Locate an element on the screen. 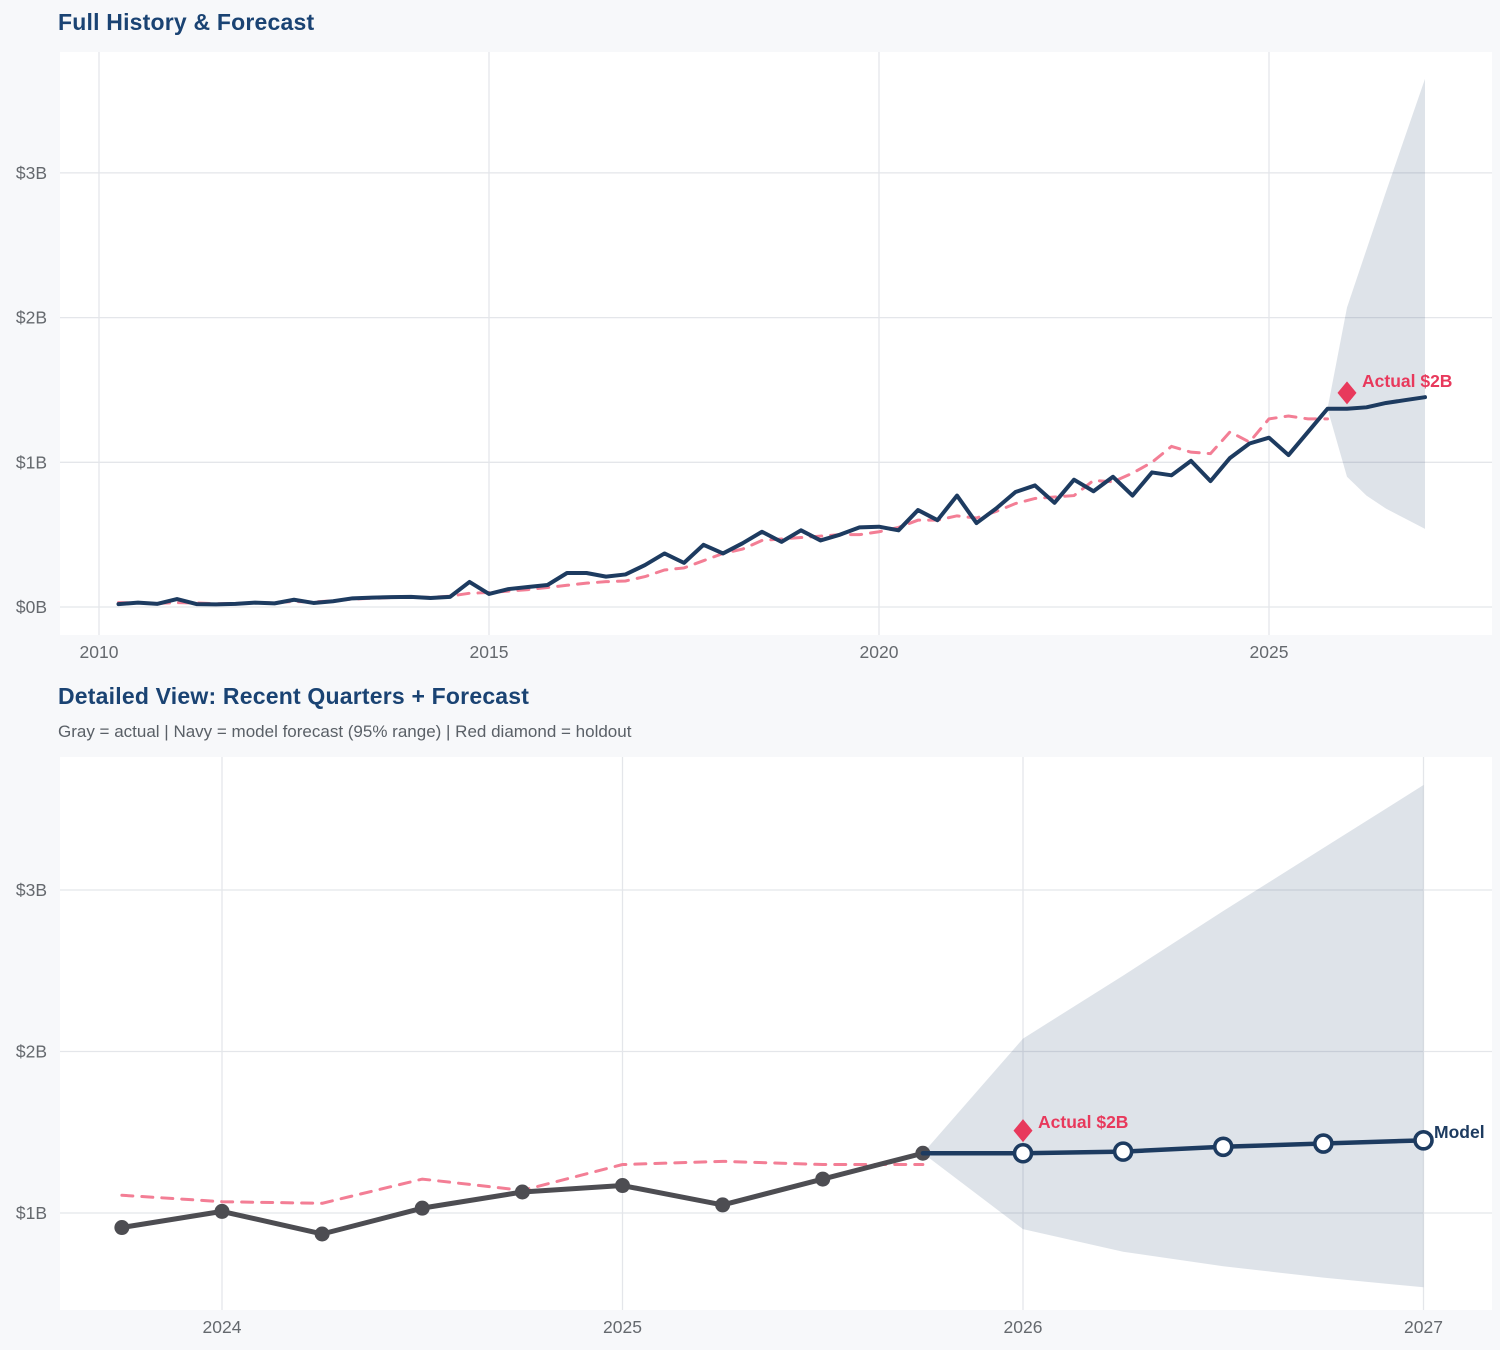 This screenshot has width=1500, height=1350. model-forecast-label: Model is located at coordinates (1459, 1132).